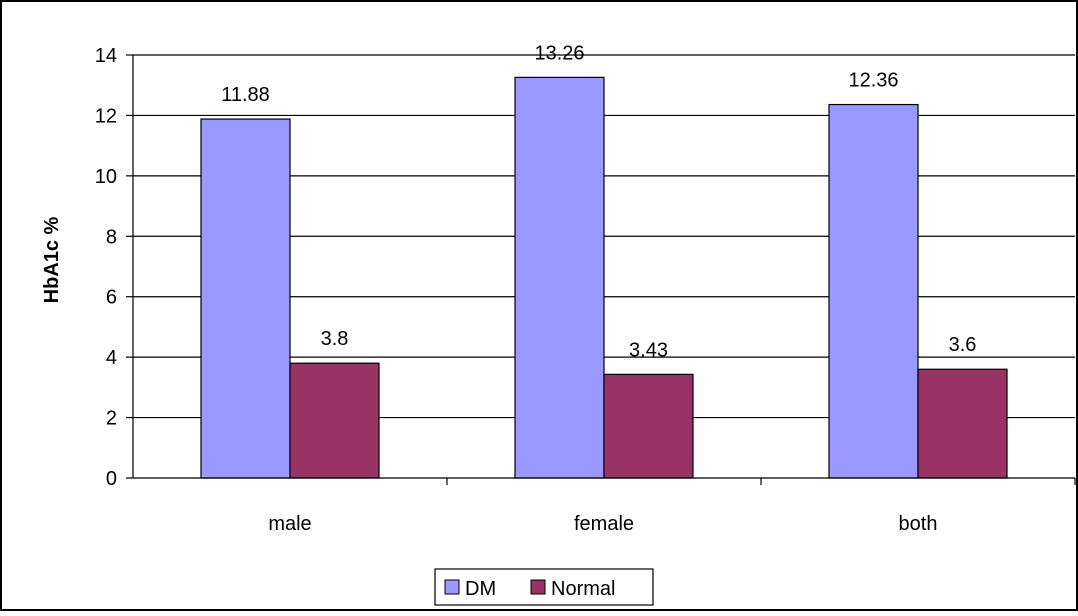 Image resolution: width=1078 pixels, height=616 pixels. What do you see at coordinates (918, 524) in the screenshot?
I see `x-category-label: both` at bounding box center [918, 524].